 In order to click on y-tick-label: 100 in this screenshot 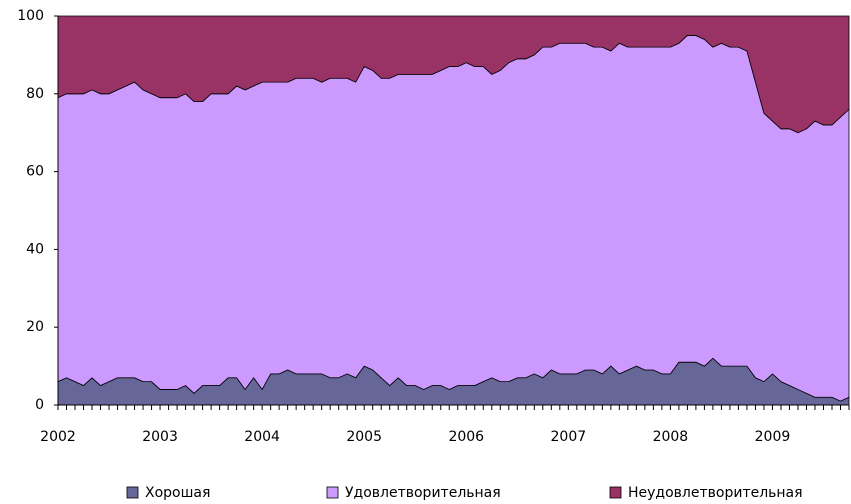, I will do `click(30, 16)`.